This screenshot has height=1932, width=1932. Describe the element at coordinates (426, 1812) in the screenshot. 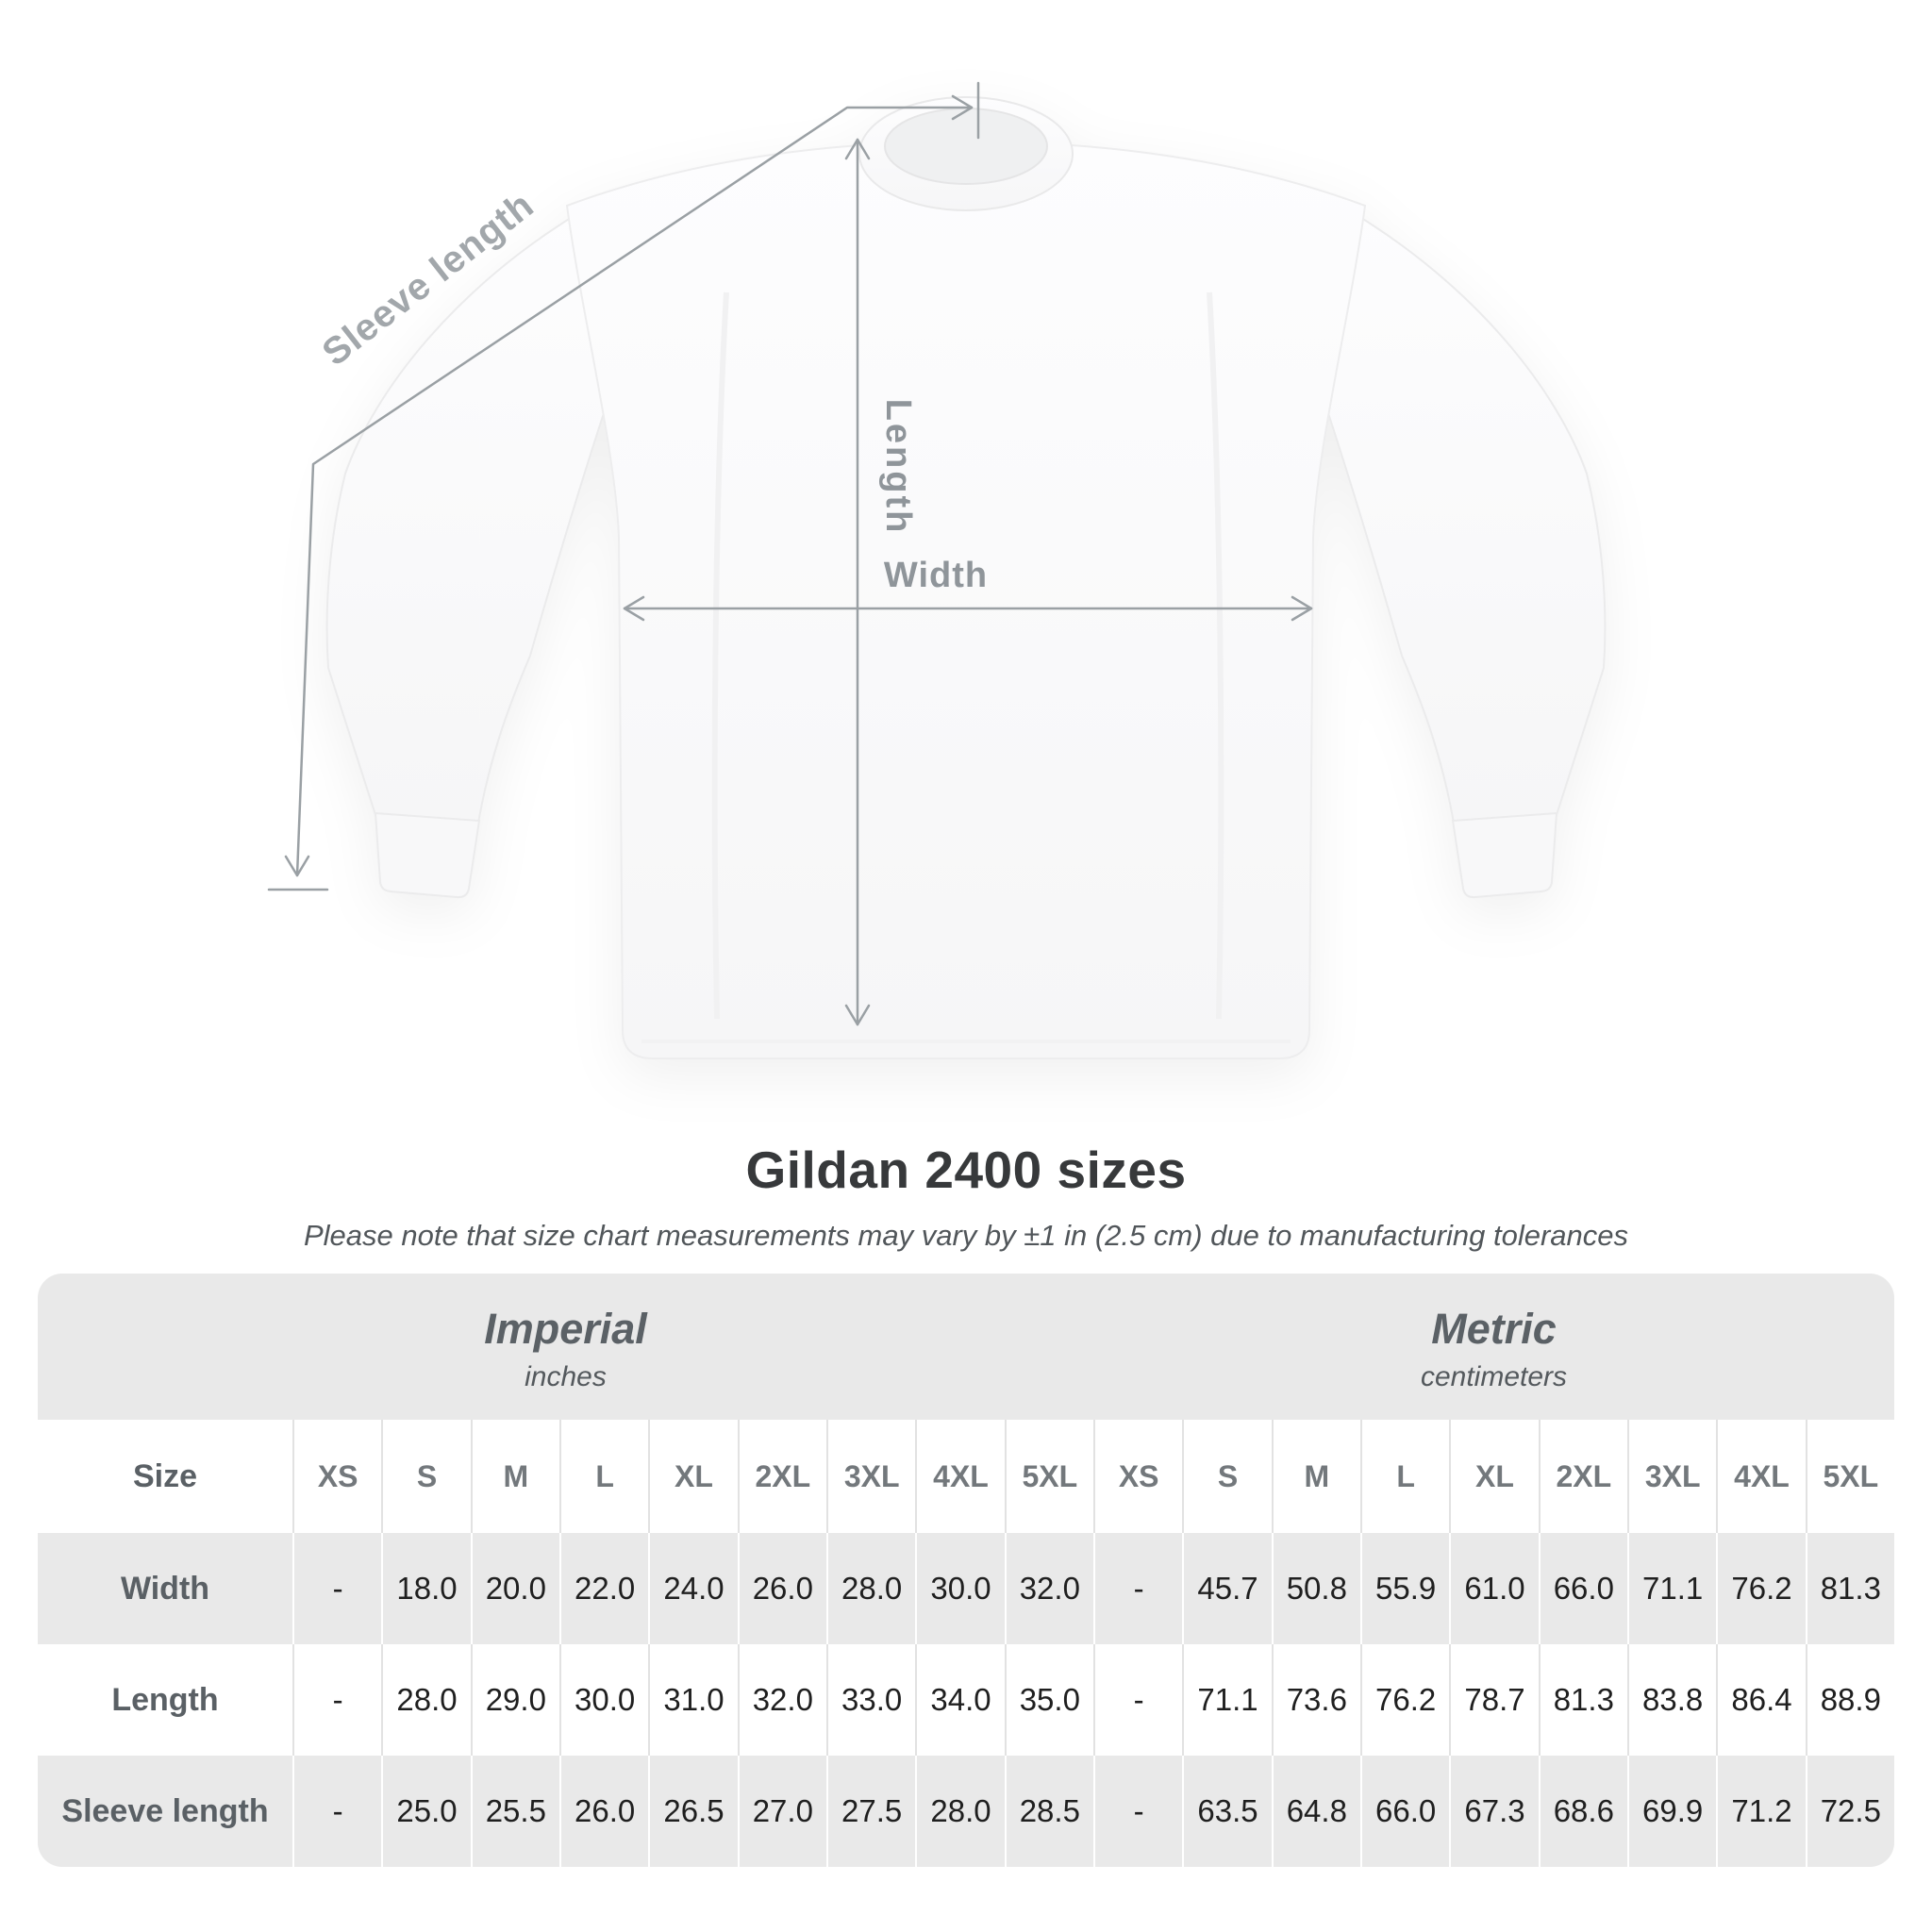

I see `value-cell: 25.0` at that location.